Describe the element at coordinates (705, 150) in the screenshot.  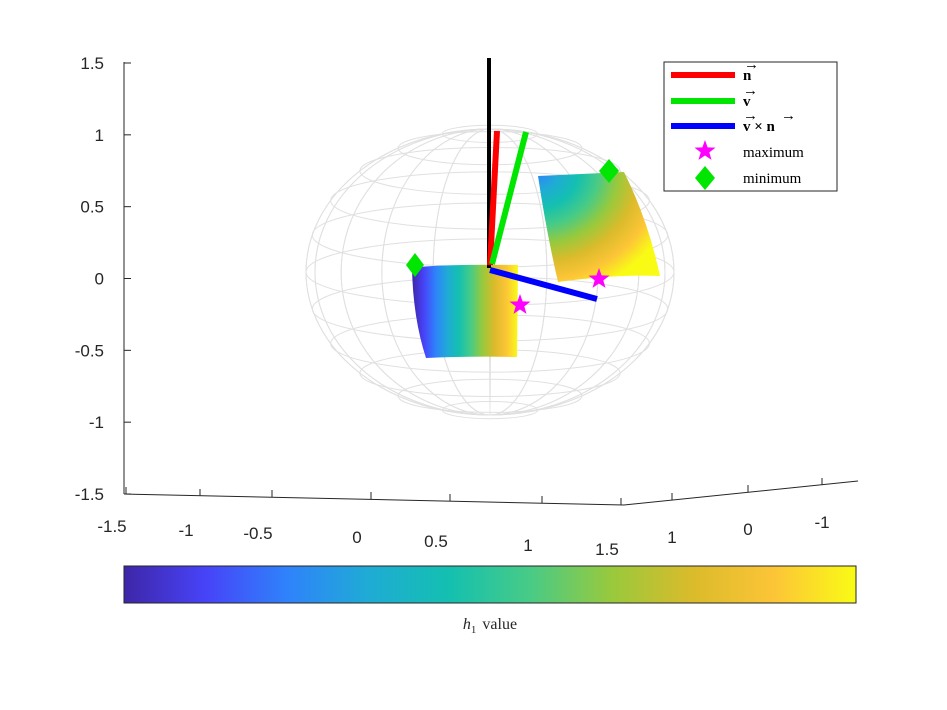
I see `legend-swatch-maximum` at that location.